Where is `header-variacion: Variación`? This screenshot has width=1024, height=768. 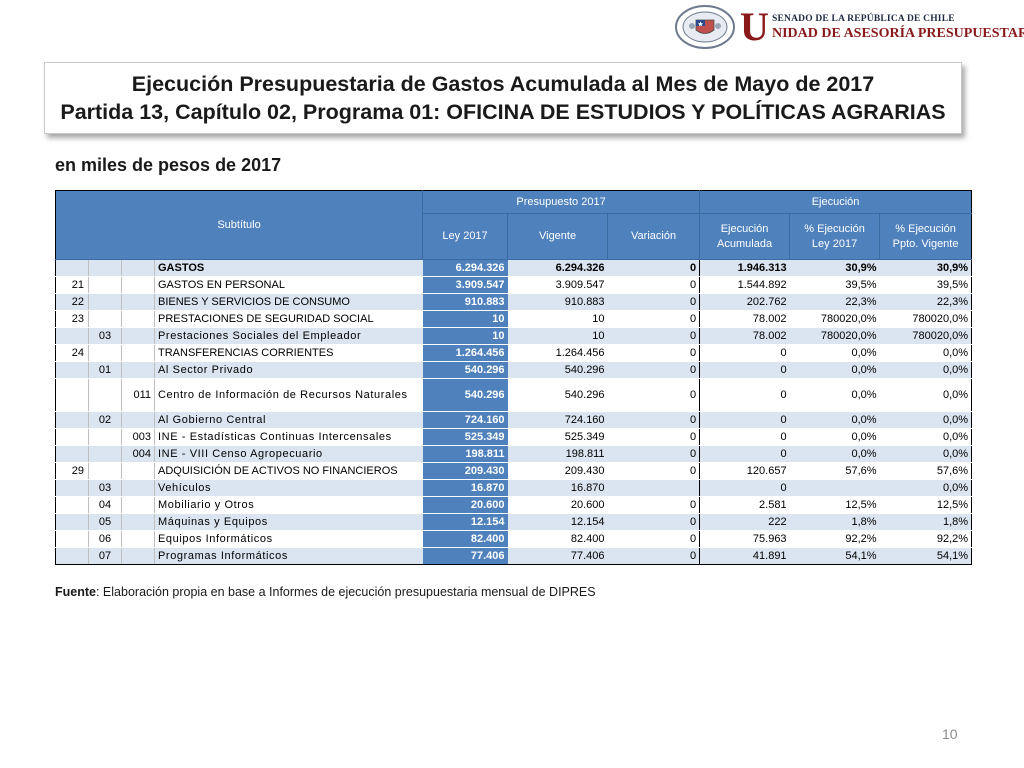 header-variacion: Variación is located at coordinates (654, 236).